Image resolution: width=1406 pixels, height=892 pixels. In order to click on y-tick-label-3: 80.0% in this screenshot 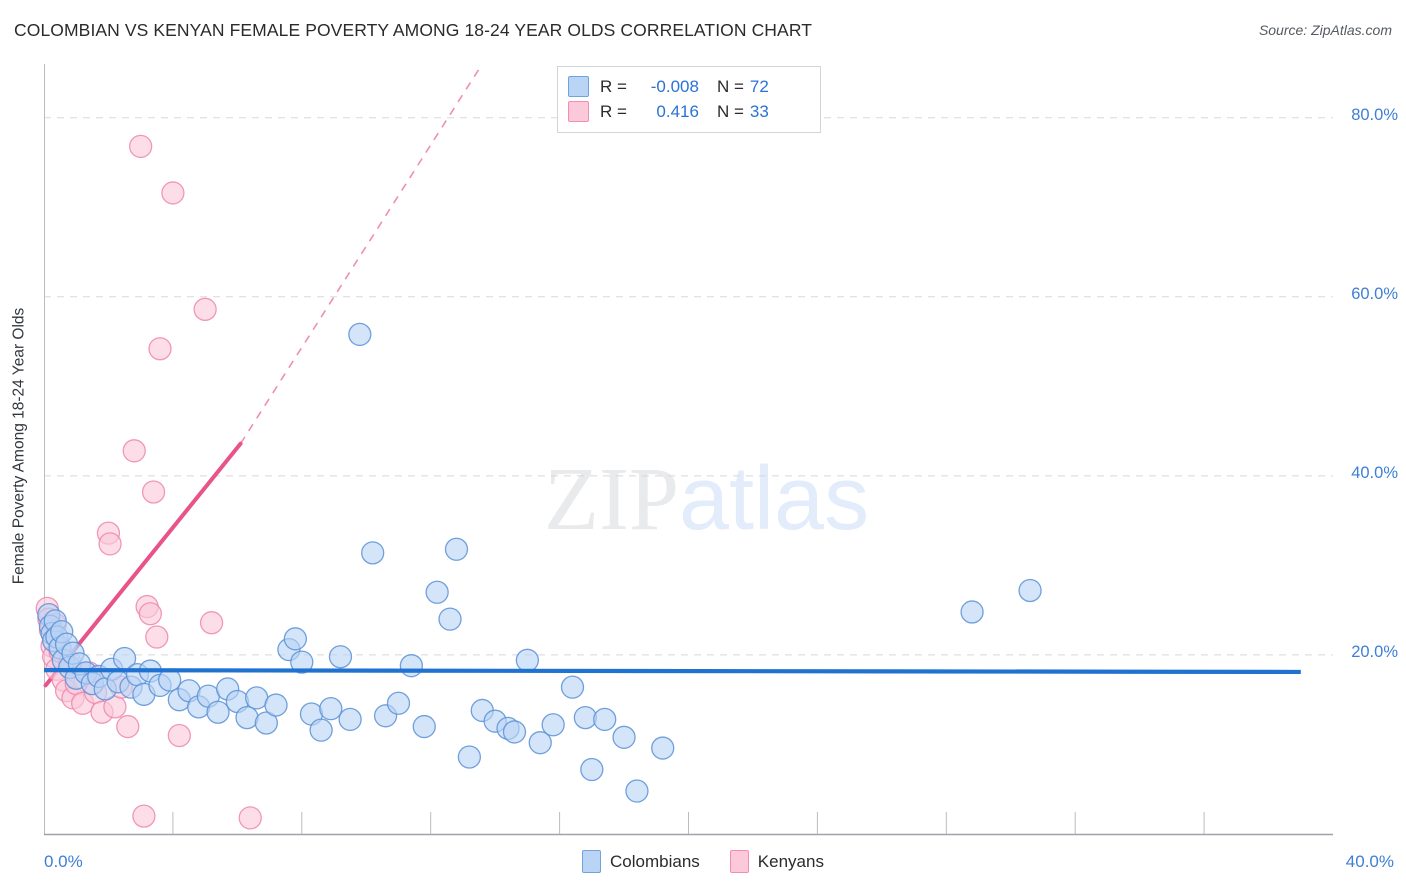, I will do `click(1374, 114)`.